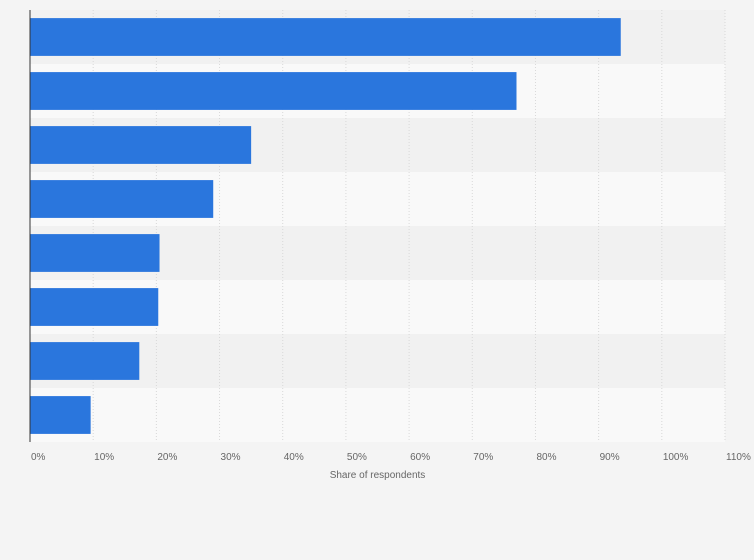  I want to click on x-axis-title: Share of respondents, so click(378, 475).